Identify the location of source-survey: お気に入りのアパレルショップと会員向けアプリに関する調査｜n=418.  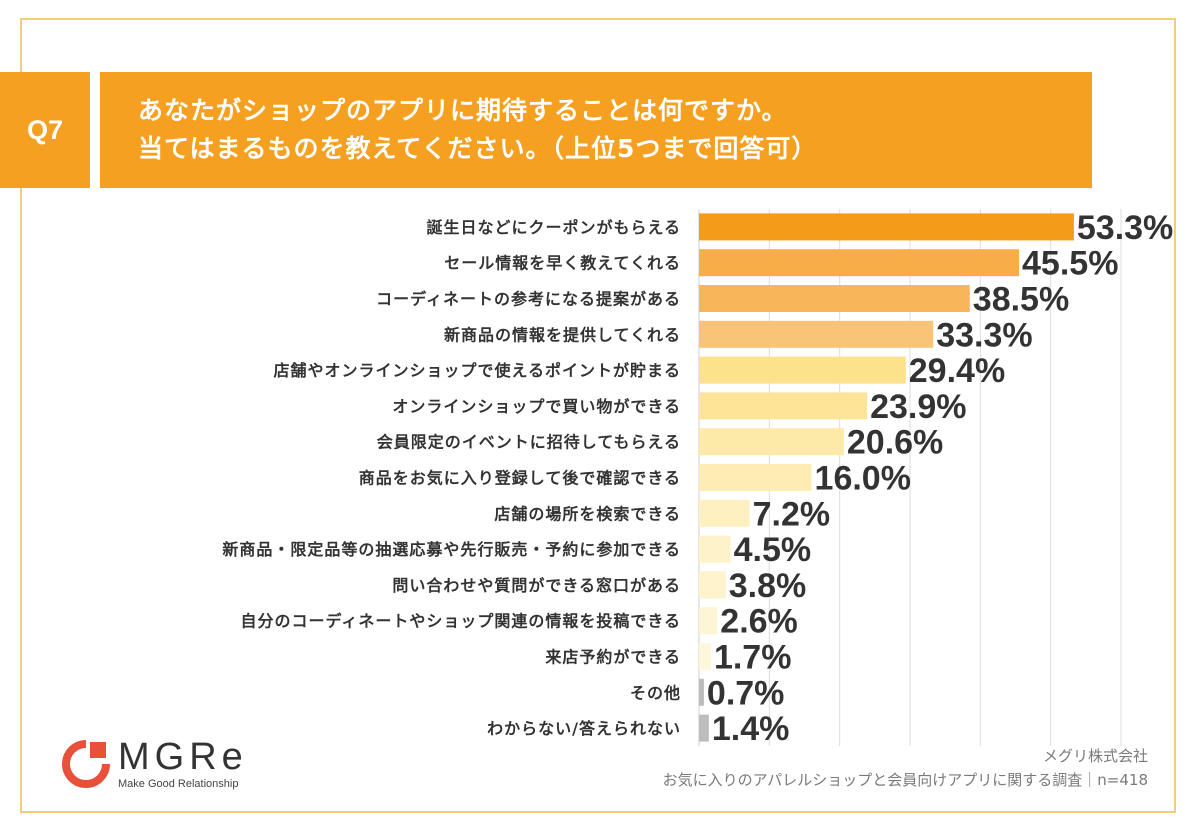
(905, 780).